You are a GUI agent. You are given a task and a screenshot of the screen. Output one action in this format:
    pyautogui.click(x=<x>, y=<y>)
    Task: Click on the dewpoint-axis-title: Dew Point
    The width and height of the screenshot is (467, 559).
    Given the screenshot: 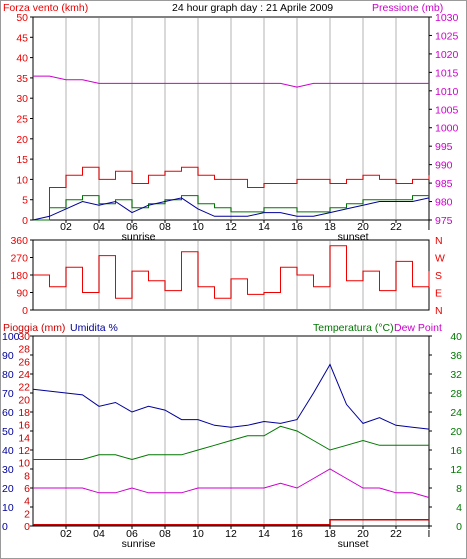 What is the action you would take?
    pyautogui.click(x=418, y=328)
    